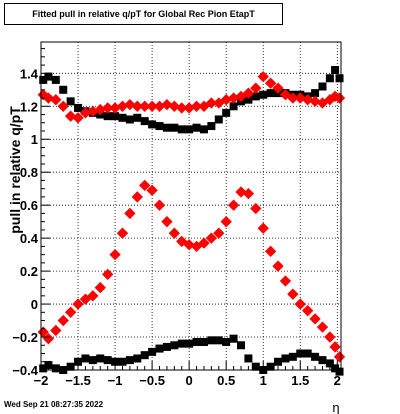 The image size is (400, 414). What do you see at coordinates (263, 380) in the screenshot?
I see `x-tick-label: 1` at bounding box center [263, 380].